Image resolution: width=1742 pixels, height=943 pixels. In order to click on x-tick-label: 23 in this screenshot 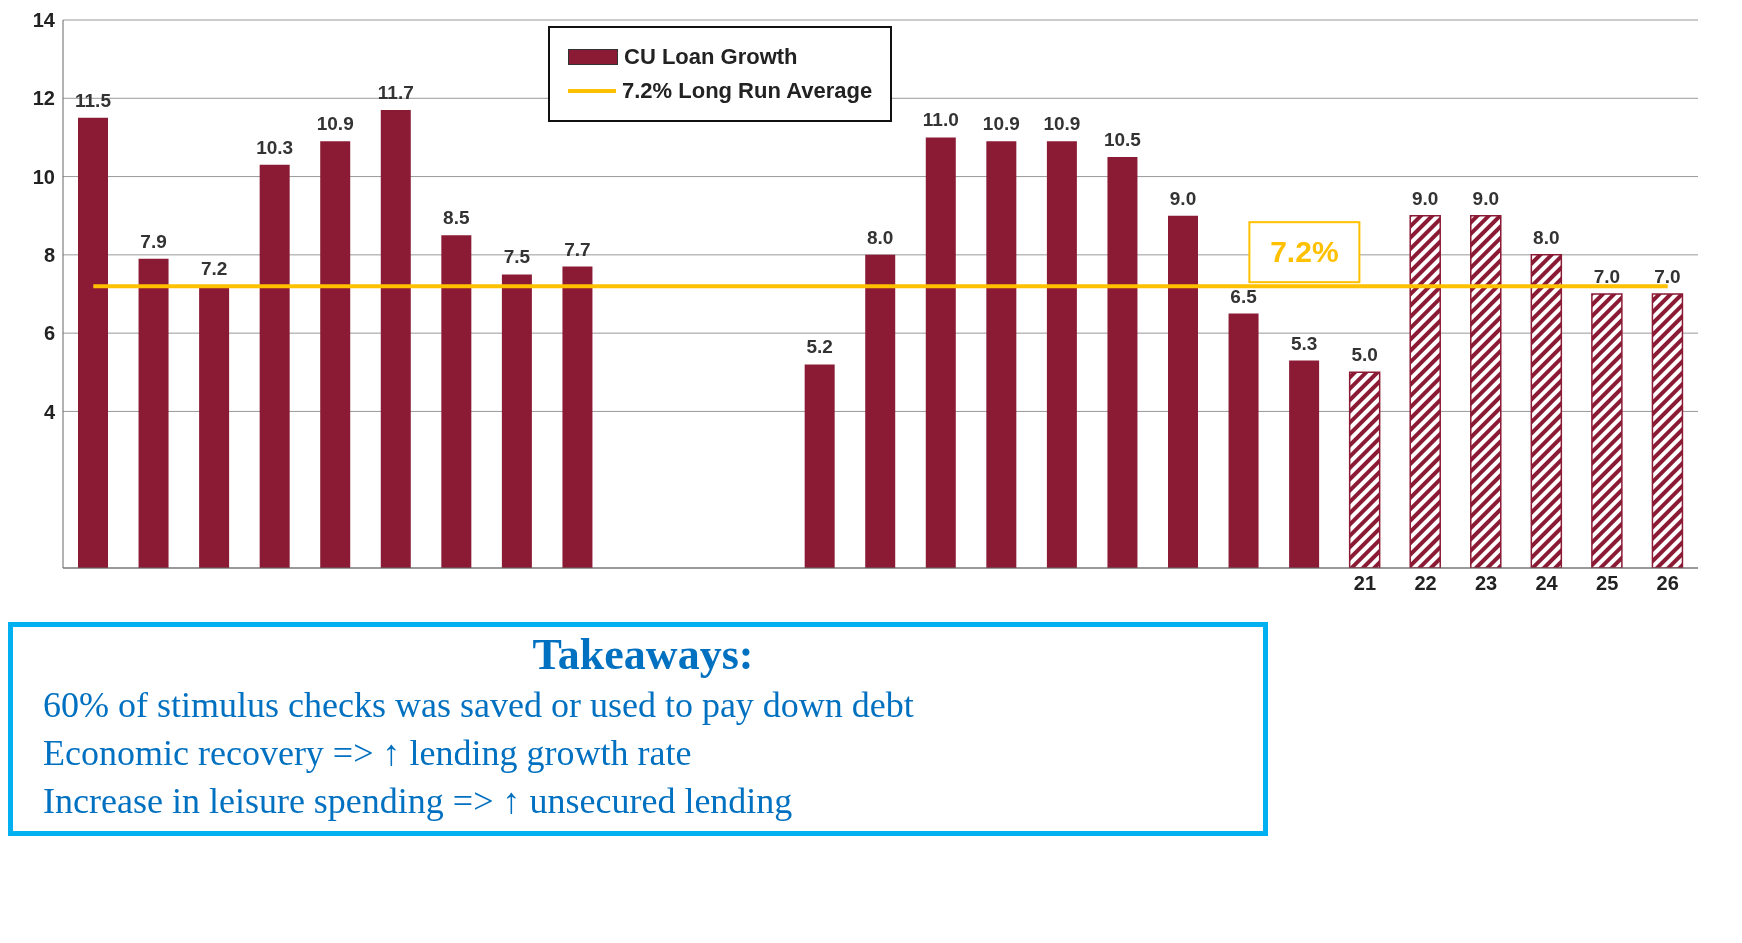, I will do `click(1486, 583)`.